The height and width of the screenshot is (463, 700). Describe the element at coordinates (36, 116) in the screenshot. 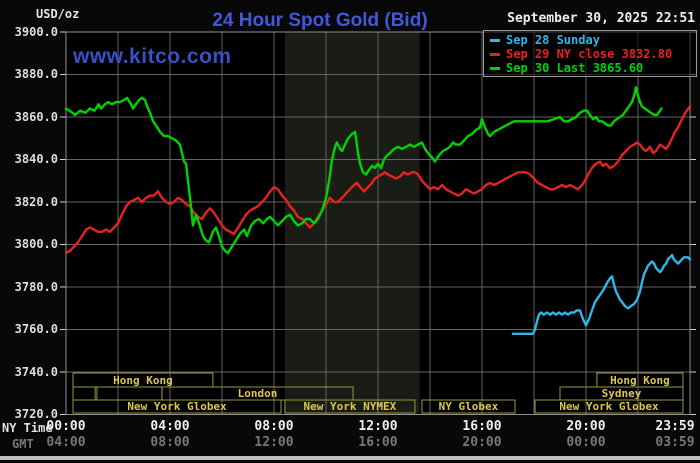

I see `y-axis-label: 3860.0` at that location.